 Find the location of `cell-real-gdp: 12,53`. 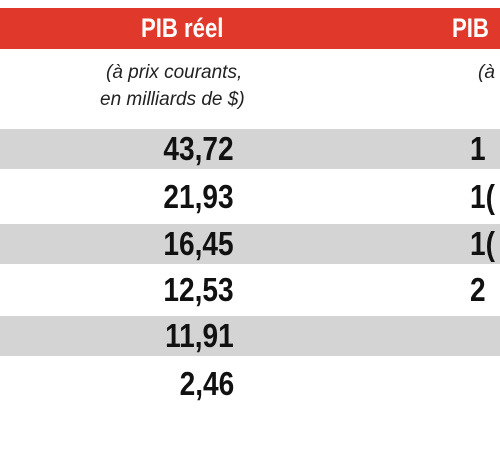

cell-real-gdp: 12,53 is located at coordinates (198, 289).